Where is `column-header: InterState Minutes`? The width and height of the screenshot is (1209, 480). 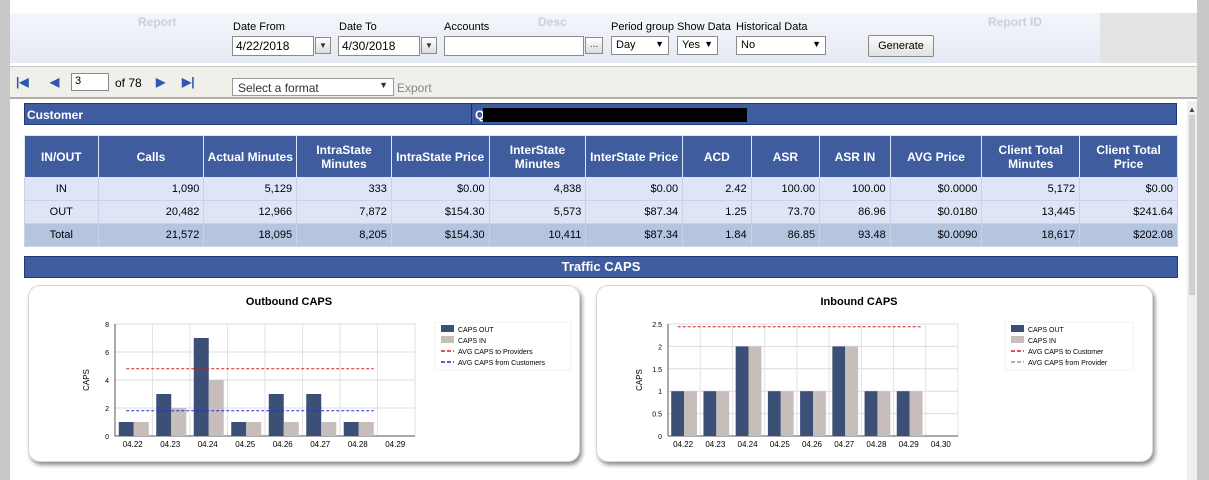 column-header: InterState Minutes is located at coordinates (537, 156).